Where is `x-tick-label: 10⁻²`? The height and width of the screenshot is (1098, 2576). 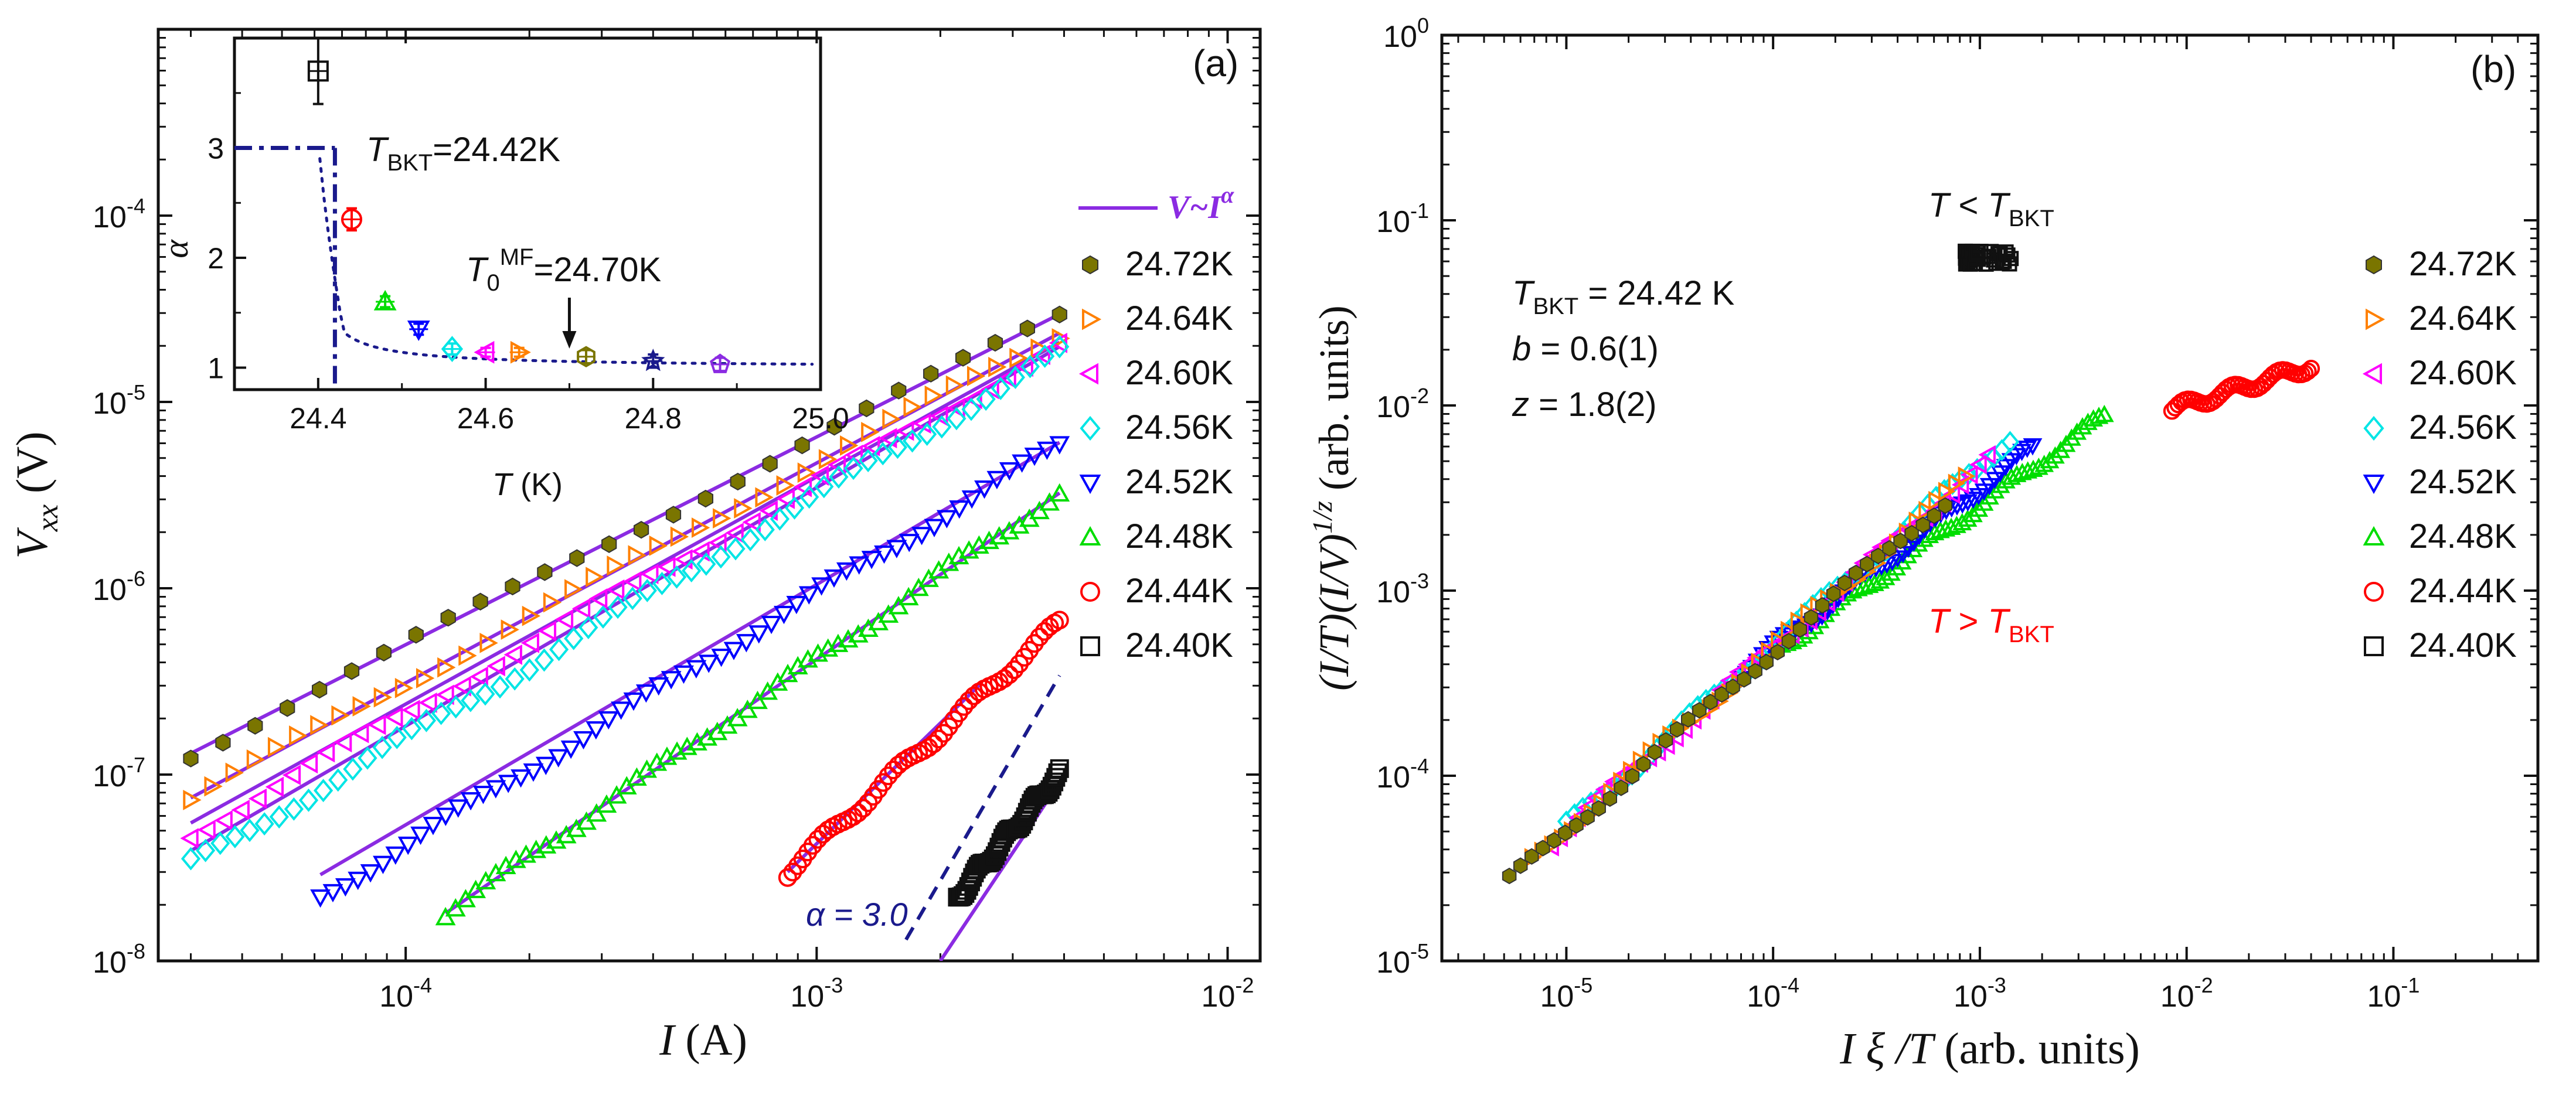 x-tick-label: 10⁻² is located at coordinates (2186, 993).